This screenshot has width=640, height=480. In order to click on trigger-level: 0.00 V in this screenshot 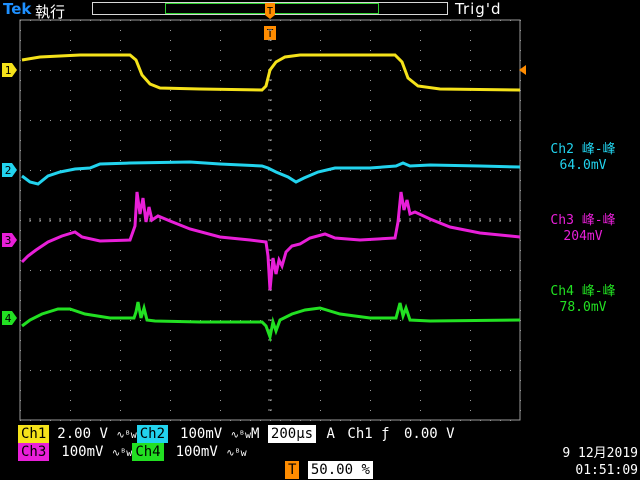, I will do `click(429, 434)`.